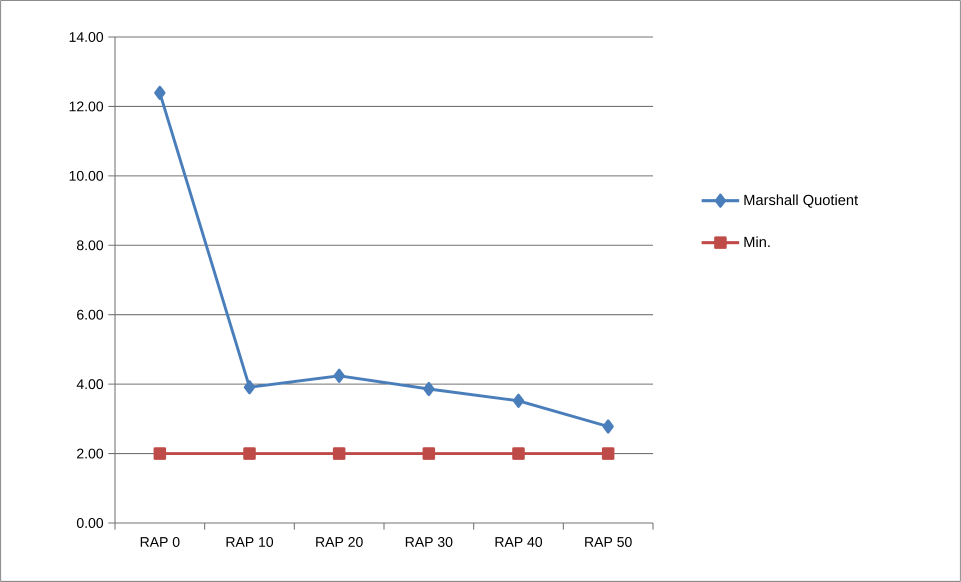  What do you see at coordinates (90, 523) in the screenshot?
I see `y-tick-label: 0.00` at bounding box center [90, 523].